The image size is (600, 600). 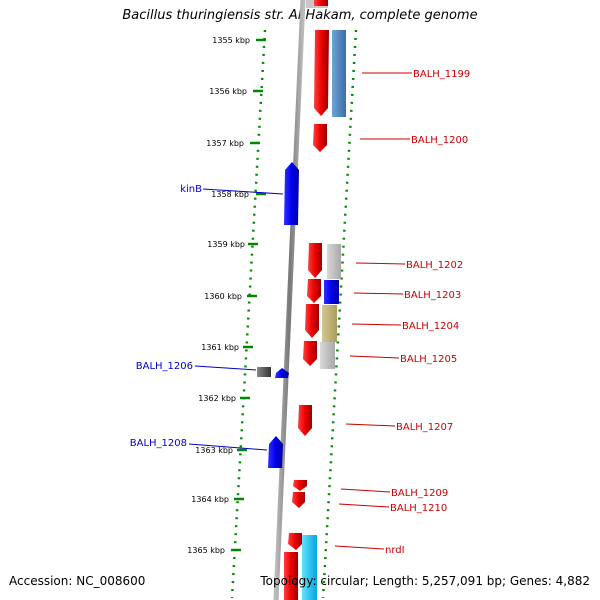 I want to click on feature-bottom-cyan, so click(x=309, y=567).